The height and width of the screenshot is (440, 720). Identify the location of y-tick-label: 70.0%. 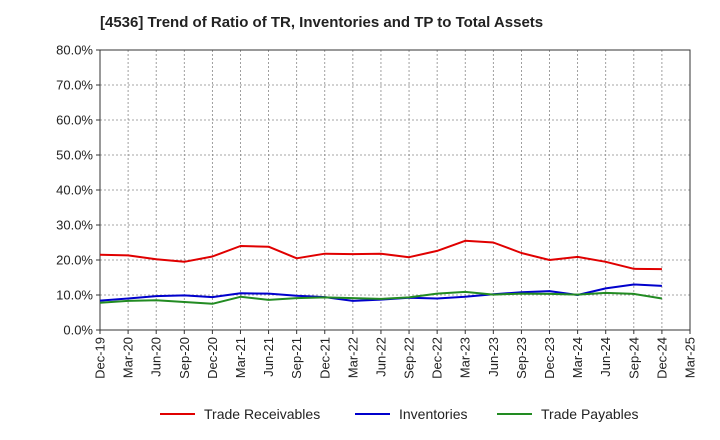
(74, 85).